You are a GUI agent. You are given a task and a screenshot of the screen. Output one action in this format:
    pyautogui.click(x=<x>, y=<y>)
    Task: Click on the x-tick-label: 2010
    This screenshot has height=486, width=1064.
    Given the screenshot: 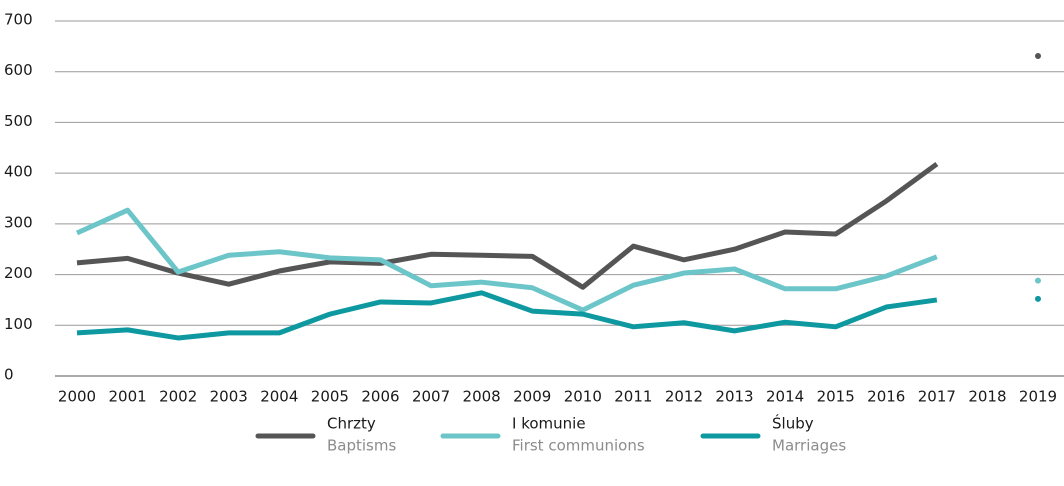 What is the action you would take?
    pyautogui.click(x=583, y=397)
    